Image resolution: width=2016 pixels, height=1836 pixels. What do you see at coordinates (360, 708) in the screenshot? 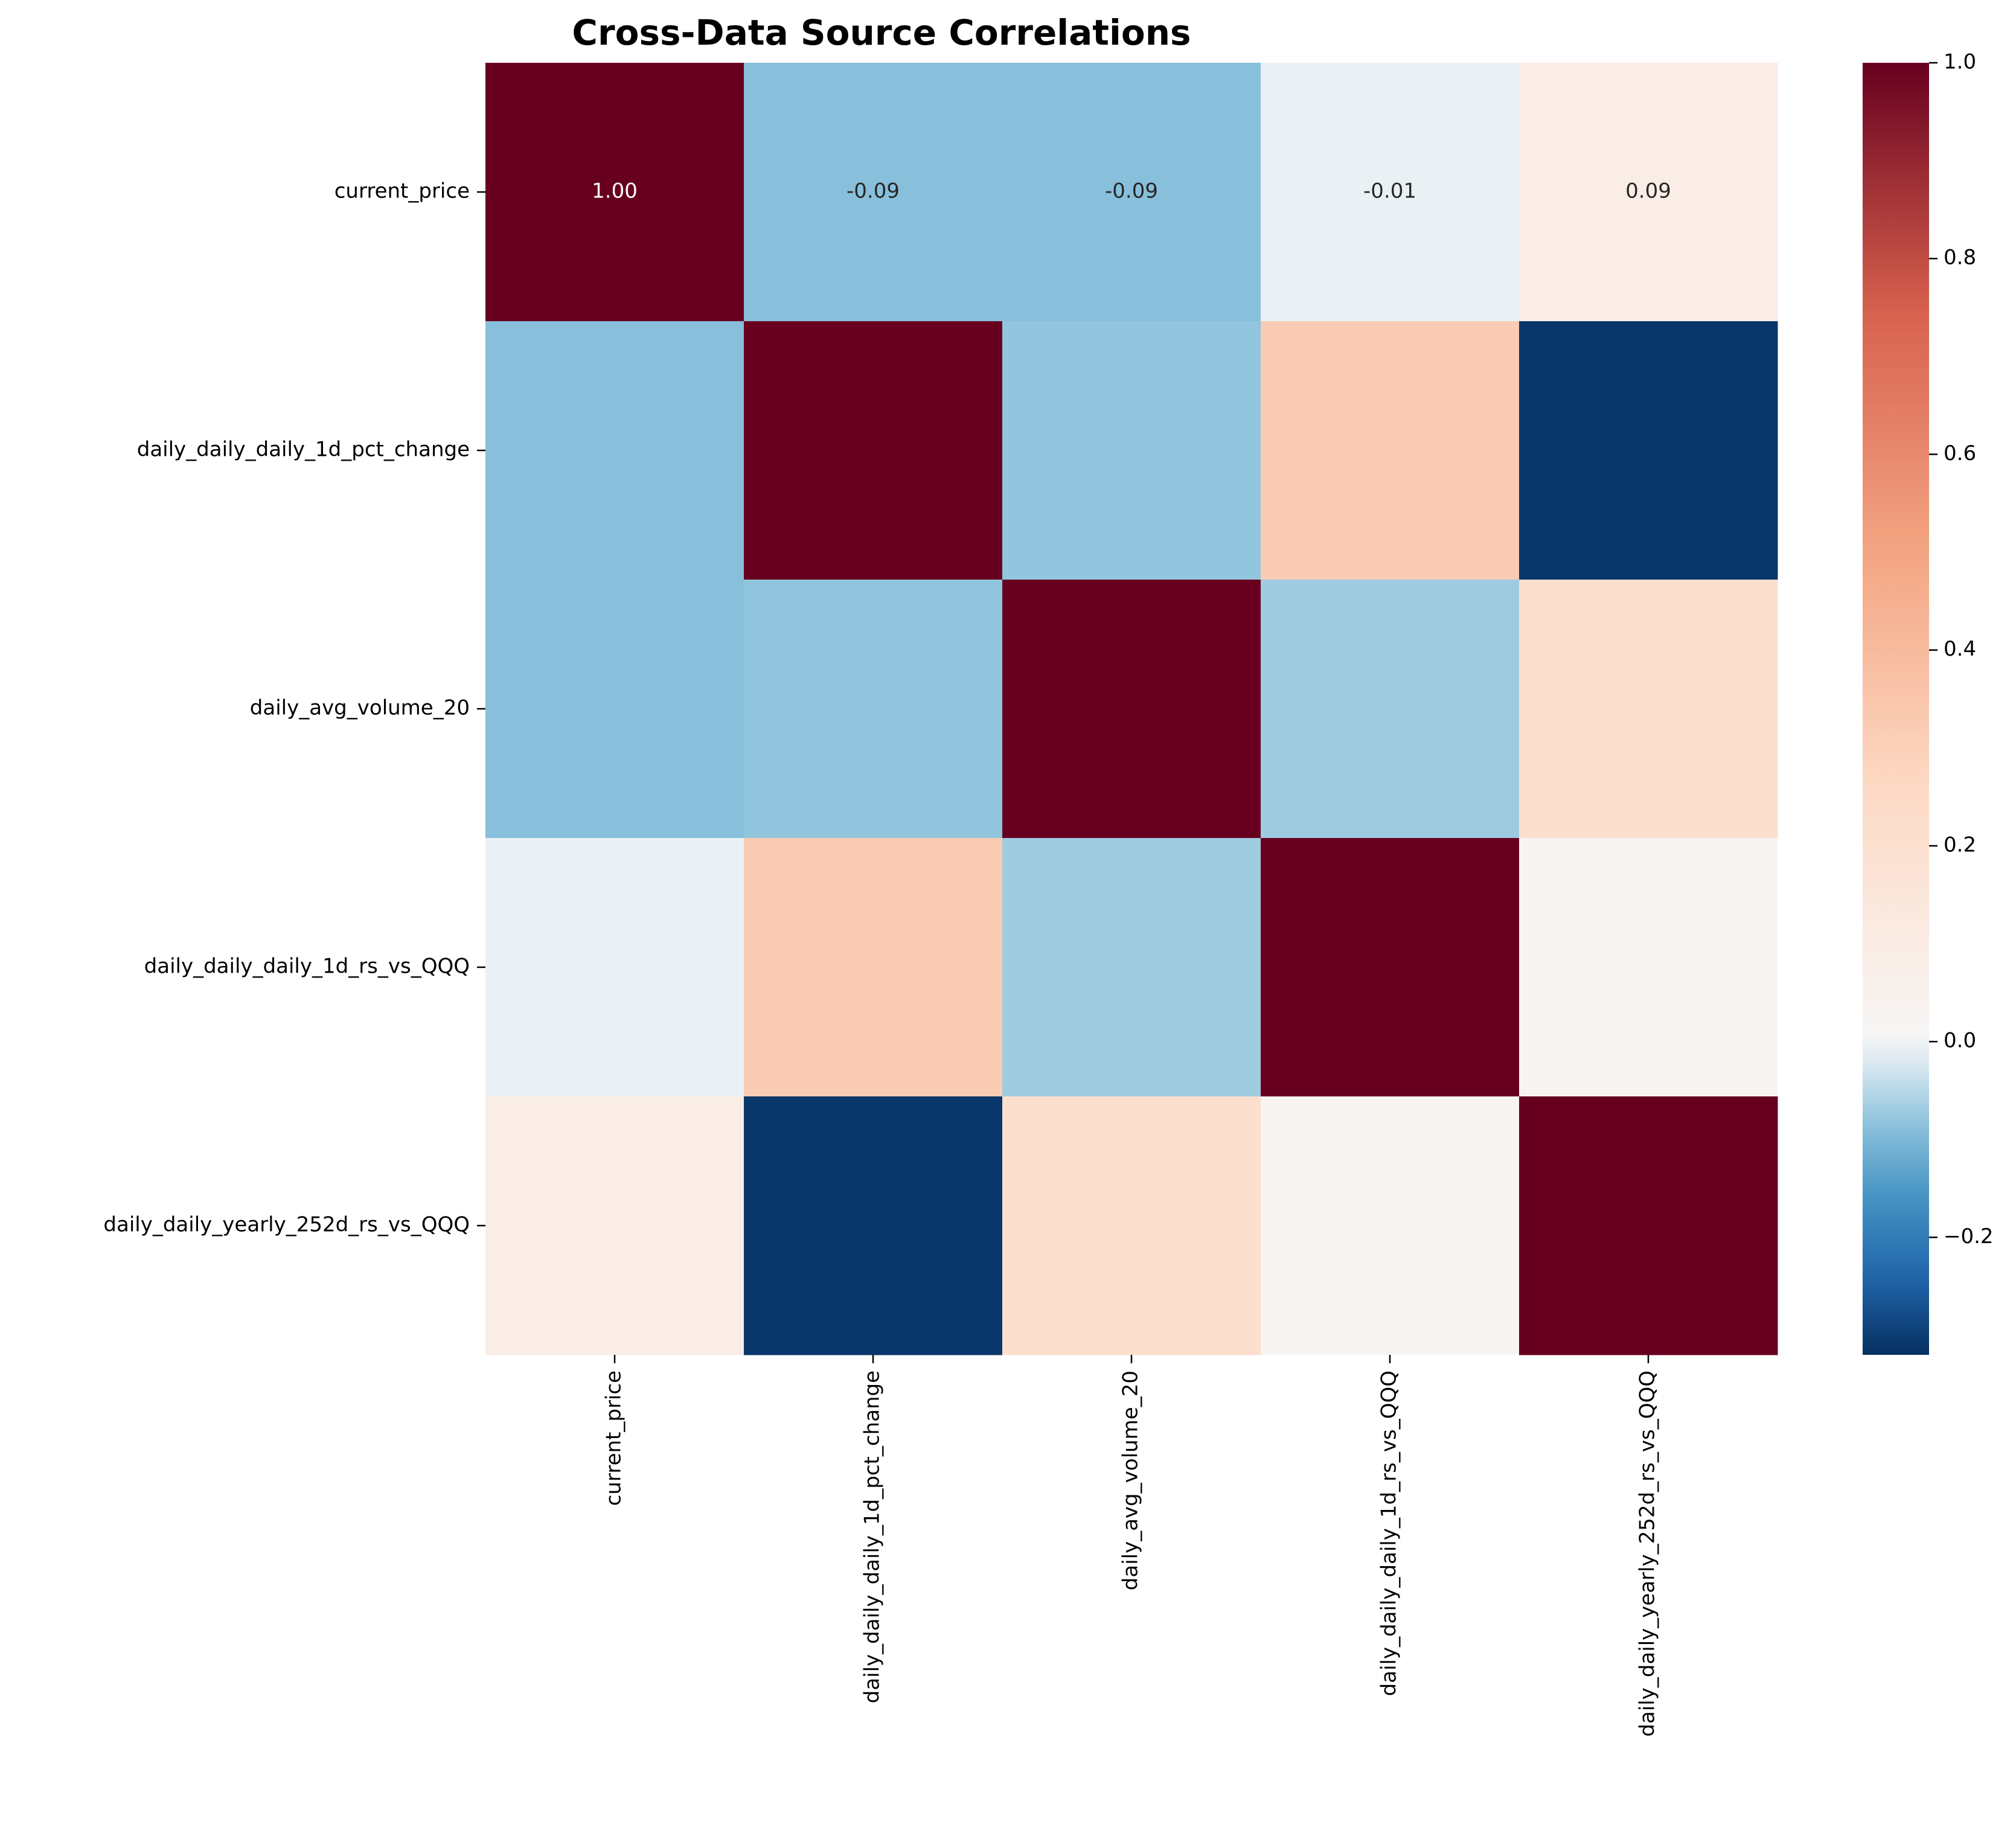
I see `row-tick-label: daily_avg_volume_20` at bounding box center [360, 708].